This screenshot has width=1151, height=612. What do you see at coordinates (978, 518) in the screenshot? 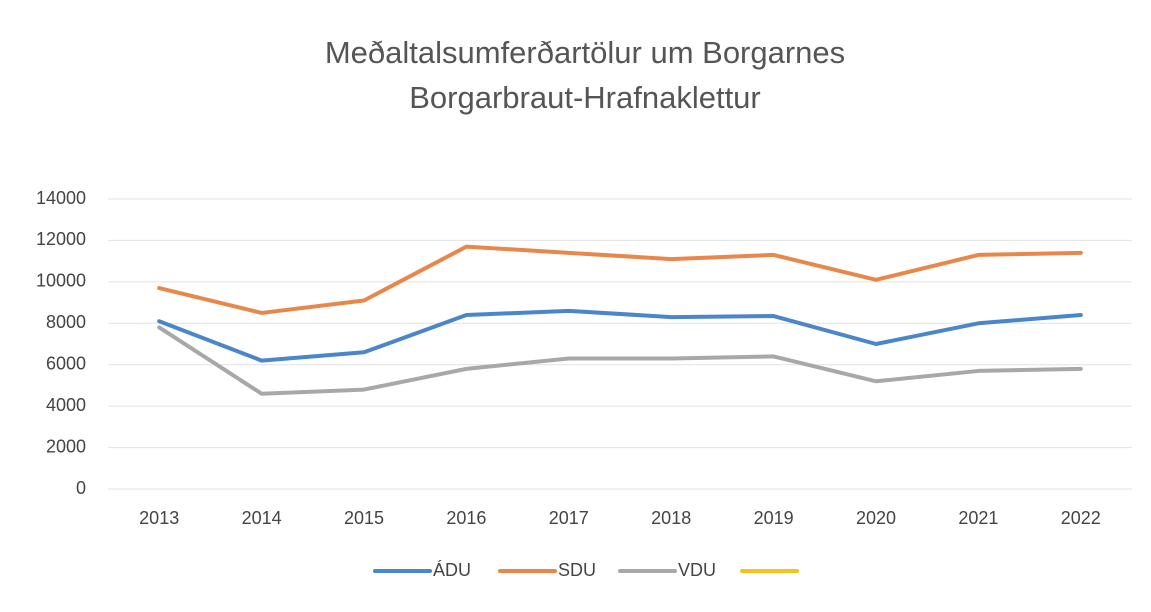
I see `x-tick-label: 2021` at bounding box center [978, 518].